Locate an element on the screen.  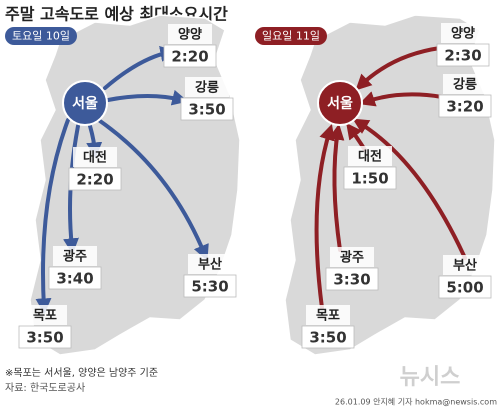
date-tag: 토요일 10일 is located at coordinates (41, 36).